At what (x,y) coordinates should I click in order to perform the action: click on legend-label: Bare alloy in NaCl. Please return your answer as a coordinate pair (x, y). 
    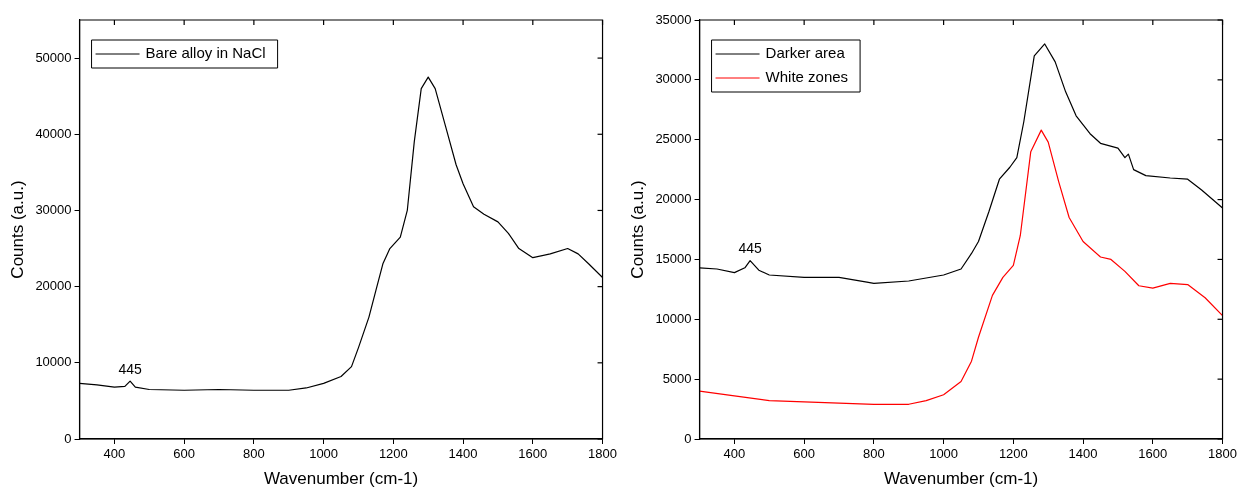
    Looking at the image, I should click on (205, 53).